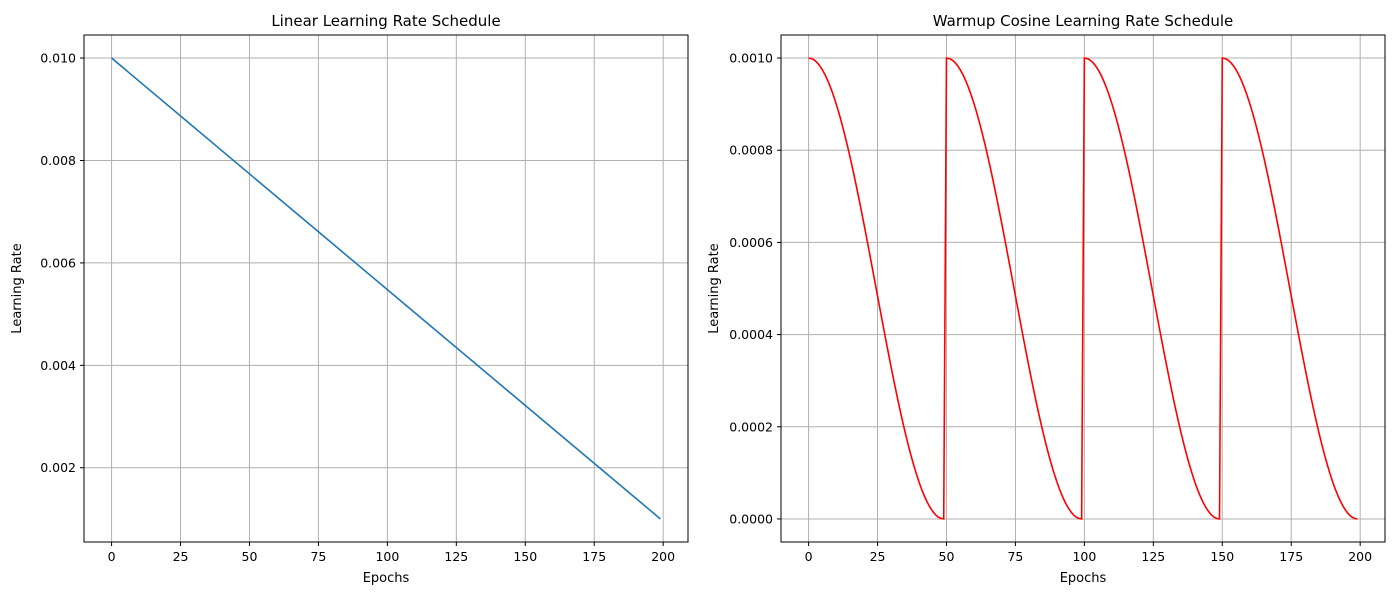  Describe the element at coordinates (751, 242) in the screenshot. I see `y-tick-label: 0.0006` at that location.